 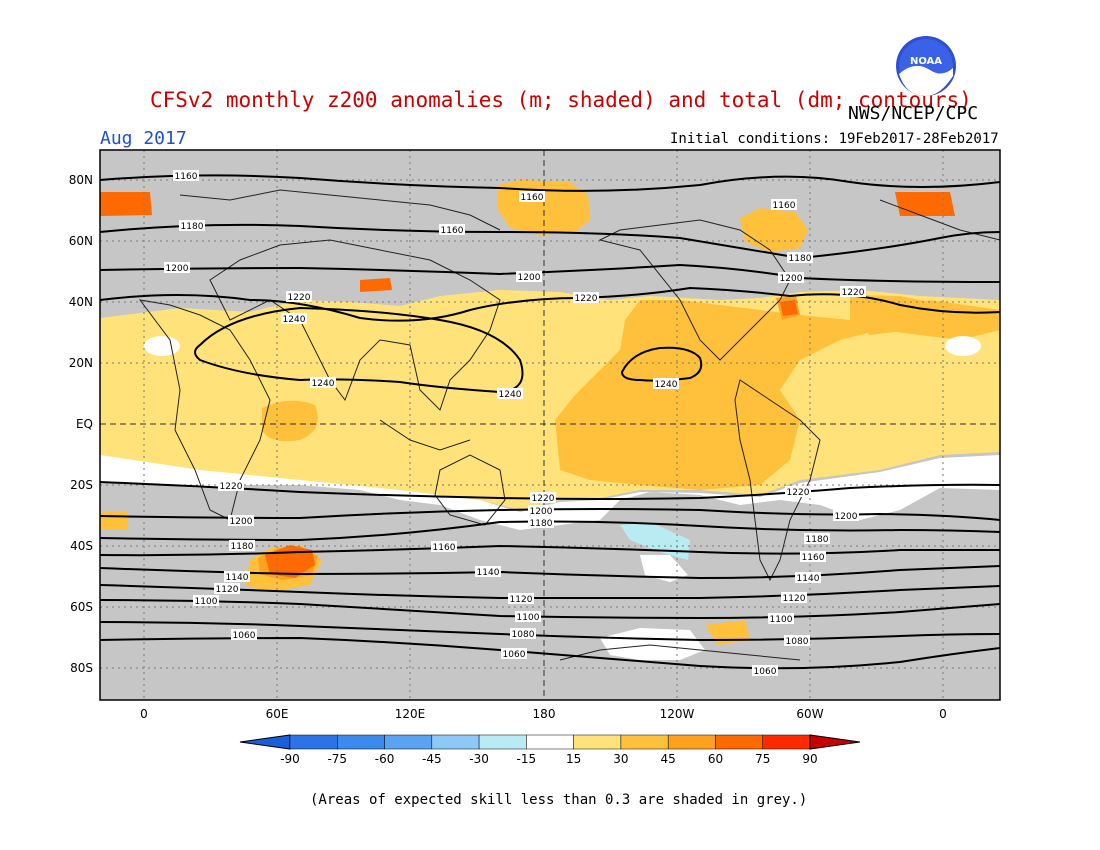 What do you see at coordinates (81, 363) in the screenshot?
I see `latitude-label: 20N` at bounding box center [81, 363].